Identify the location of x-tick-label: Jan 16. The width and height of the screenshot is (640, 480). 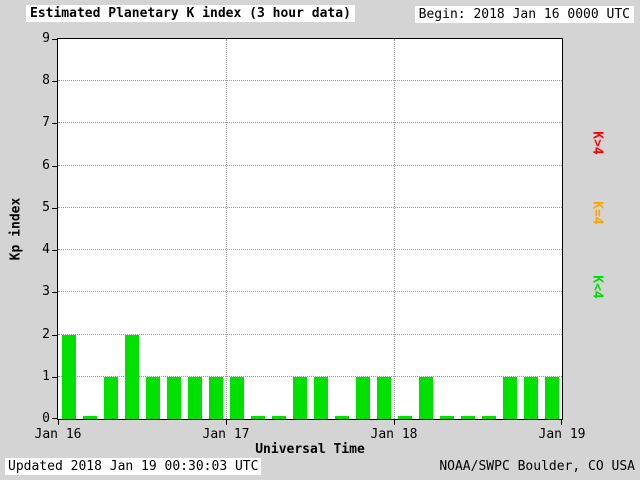
(58, 434).